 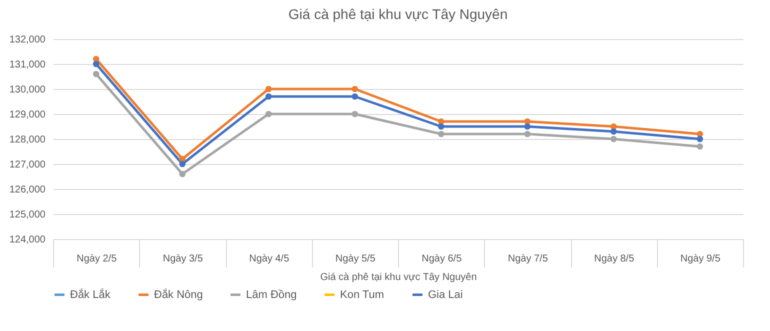 What do you see at coordinates (269, 259) in the screenshot?
I see `x-tick-label: Ngày 4/5` at bounding box center [269, 259].